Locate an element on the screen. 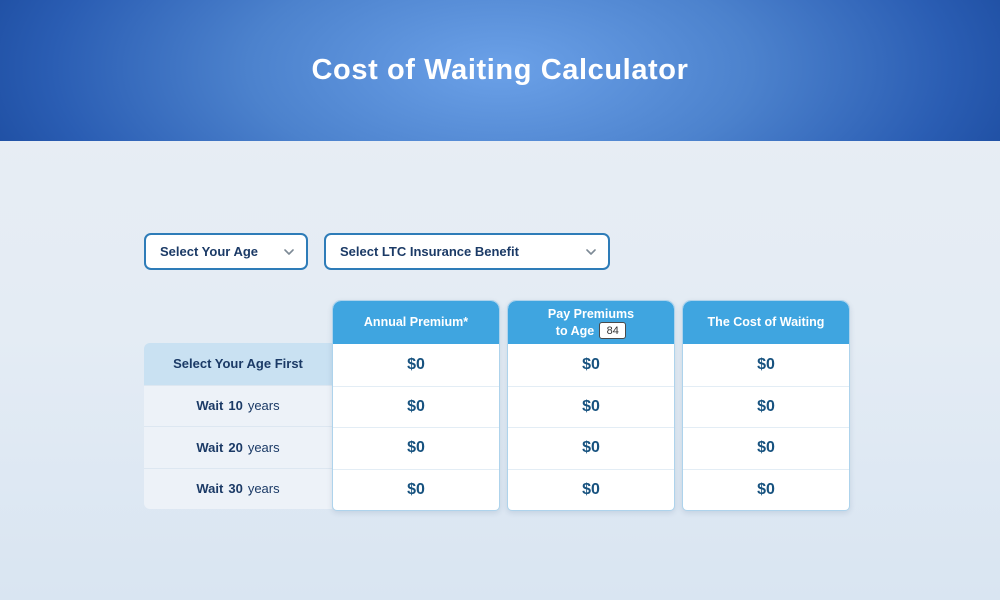  row-label-text: Select Your Age First is located at coordinates (238, 364).